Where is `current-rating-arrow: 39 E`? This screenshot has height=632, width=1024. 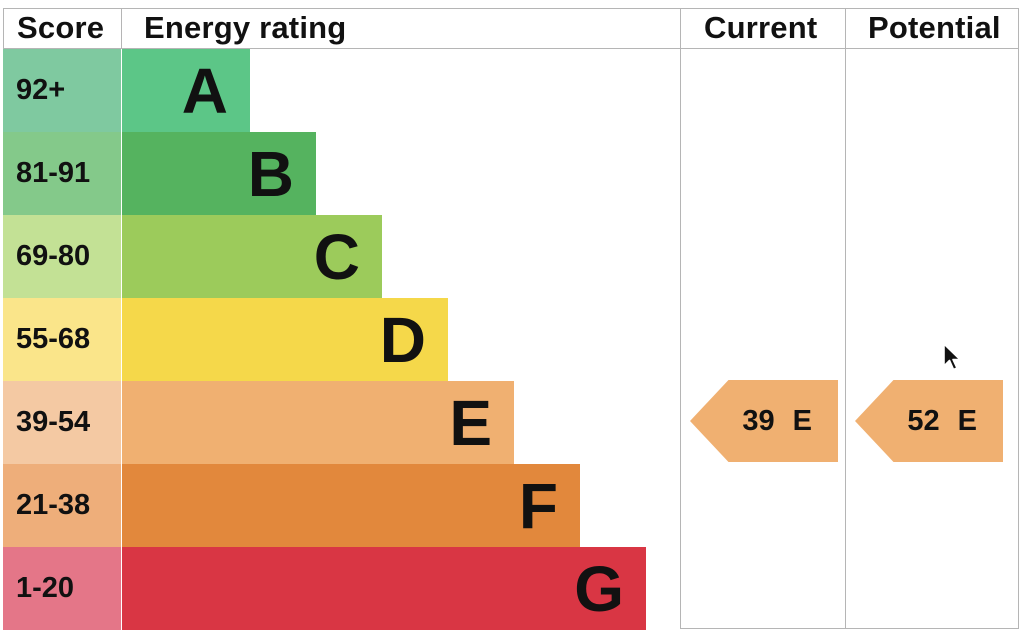 current-rating-arrow: 39 E is located at coordinates (764, 421).